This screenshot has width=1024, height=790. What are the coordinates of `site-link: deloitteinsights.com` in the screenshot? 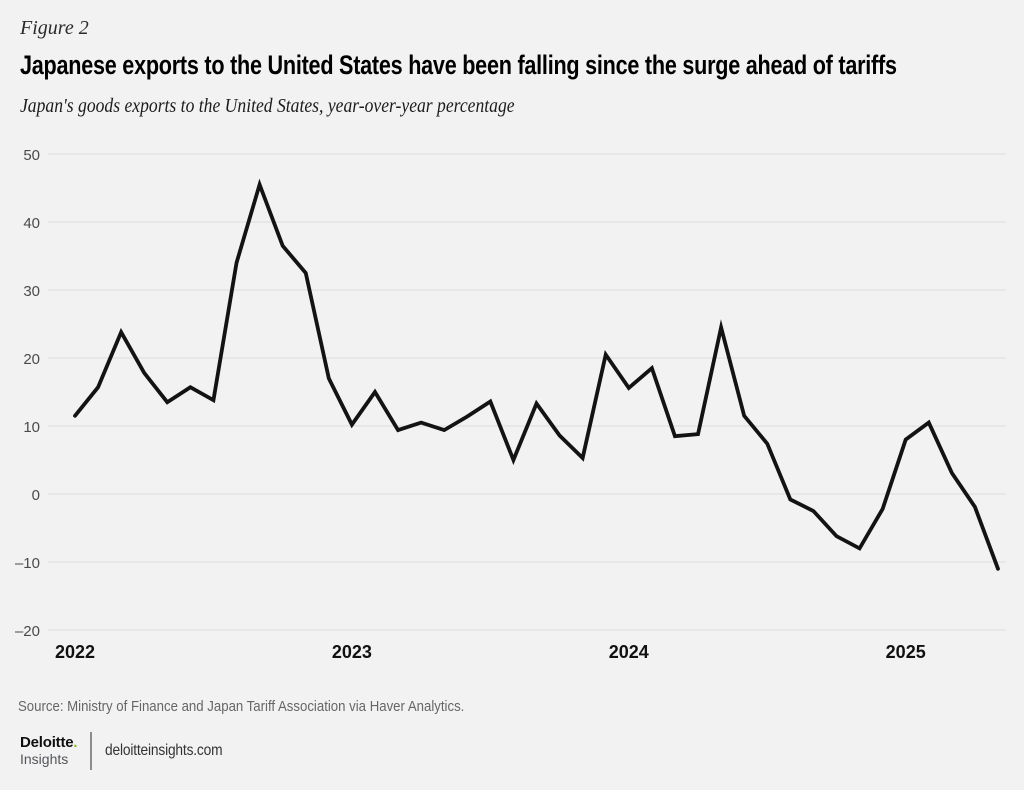 It's located at (164, 750).